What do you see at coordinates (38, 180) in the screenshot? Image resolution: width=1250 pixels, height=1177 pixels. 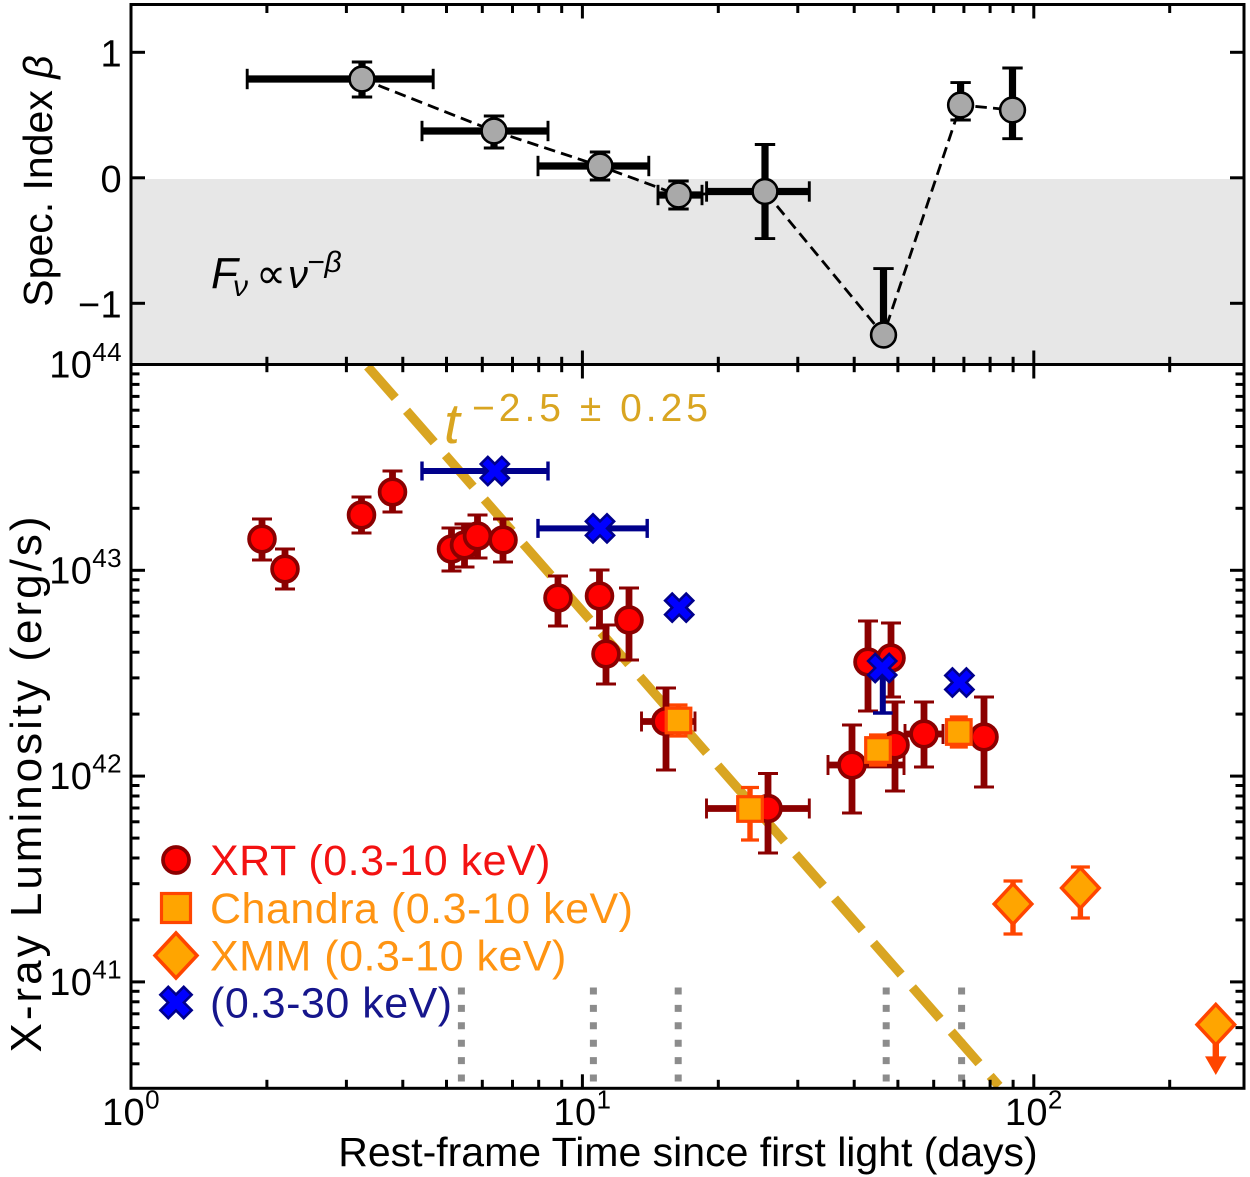 I see `svg-text: Spec. Index β` at bounding box center [38, 180].